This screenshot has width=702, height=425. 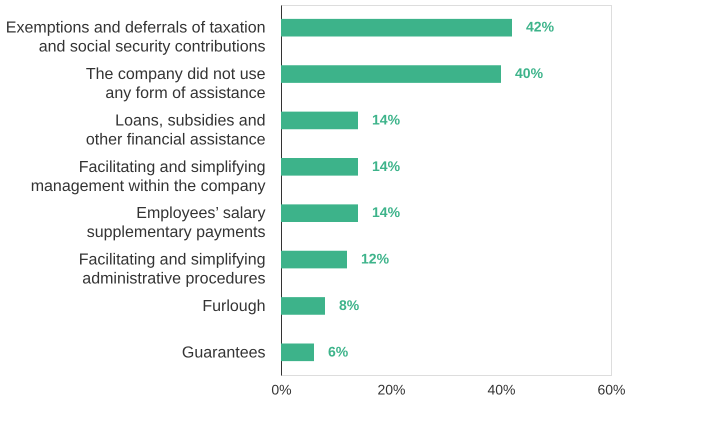 What do you see at coordinates (501, 390) in the screenshot?
I see `x-tick-label: 40%` at bounding box center [501, 390].